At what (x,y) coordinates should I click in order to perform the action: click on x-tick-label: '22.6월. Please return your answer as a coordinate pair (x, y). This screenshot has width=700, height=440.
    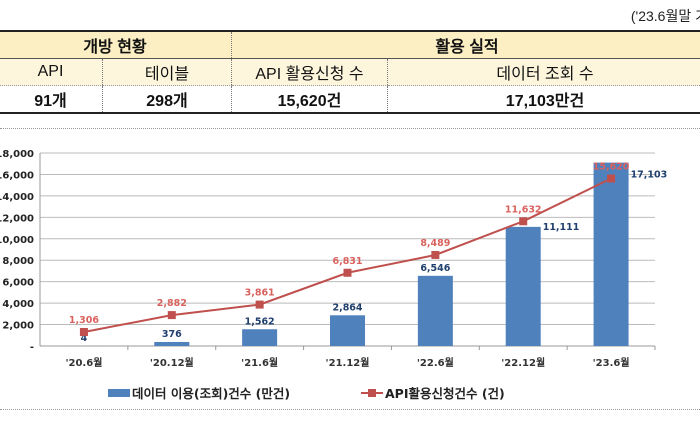
    Looking at the image, I should click on (435, 363).